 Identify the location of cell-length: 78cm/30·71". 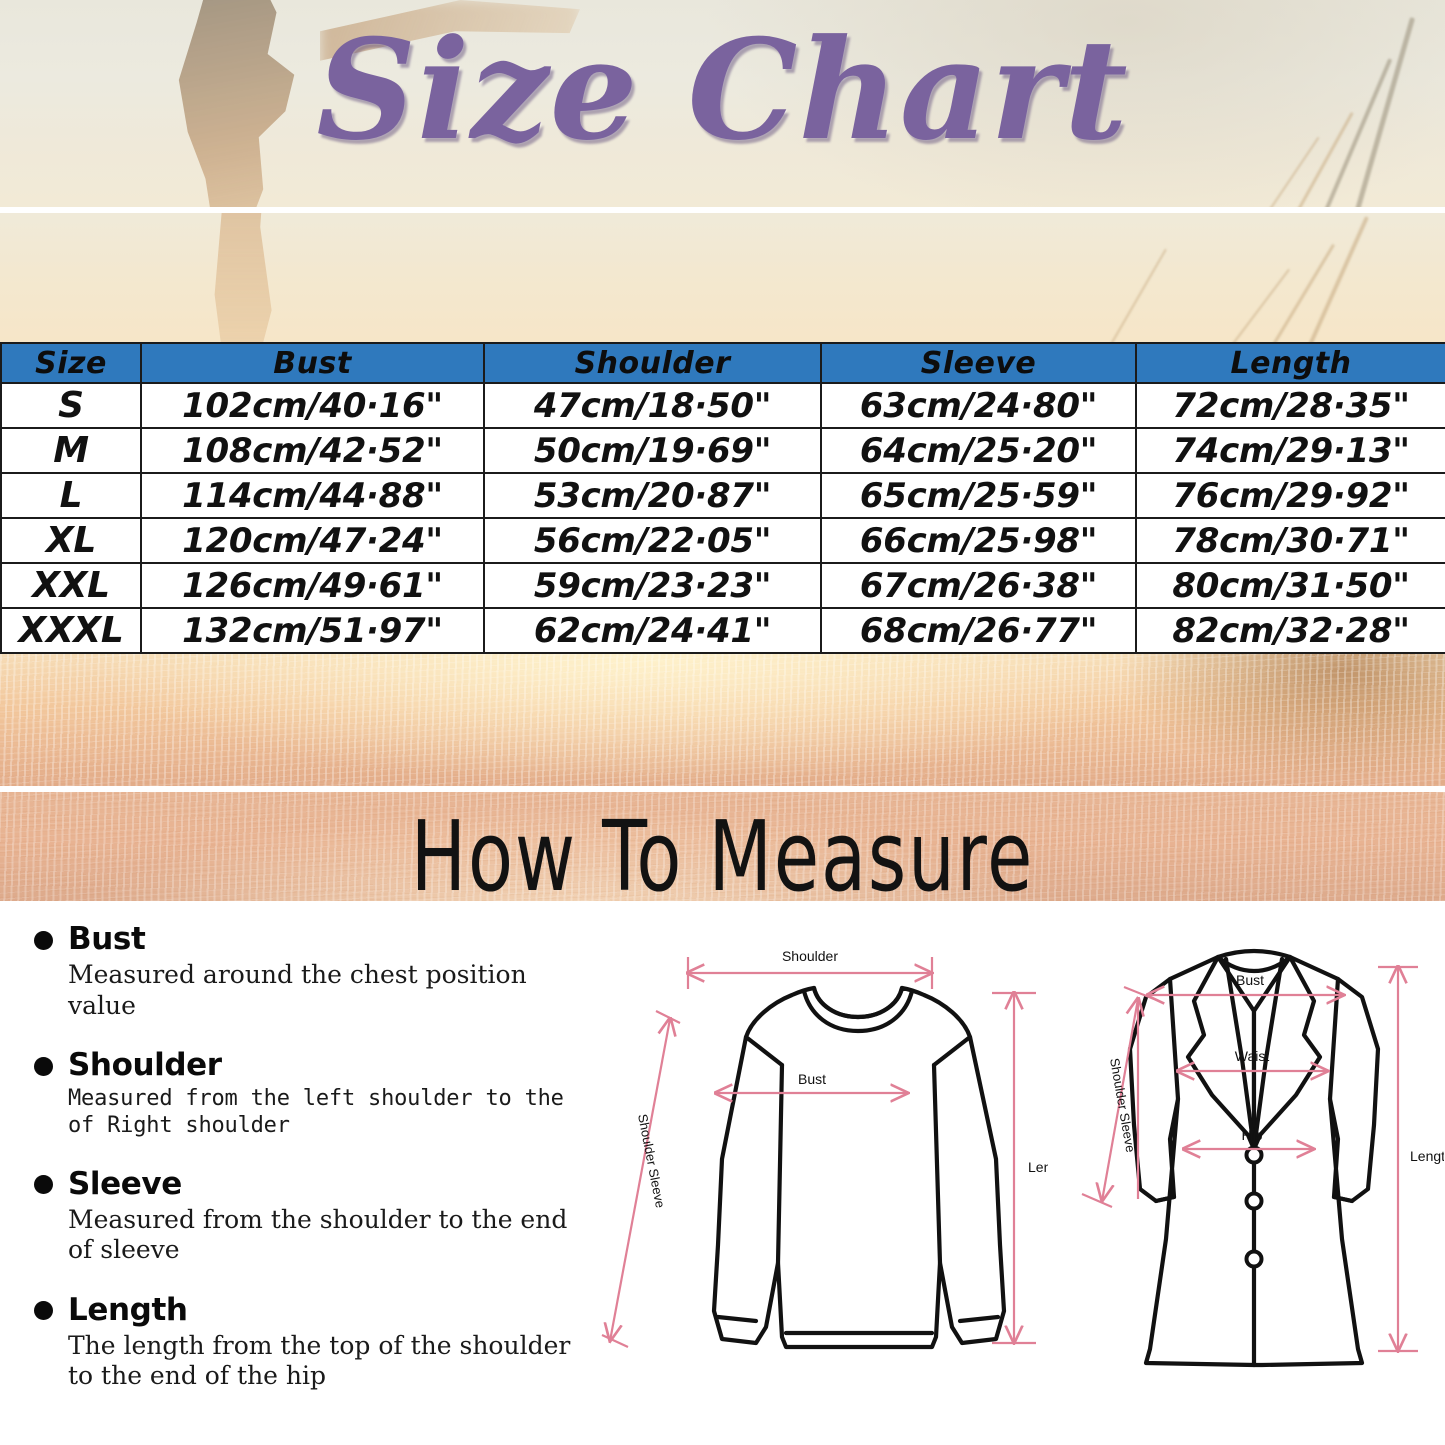
(1290, 540).